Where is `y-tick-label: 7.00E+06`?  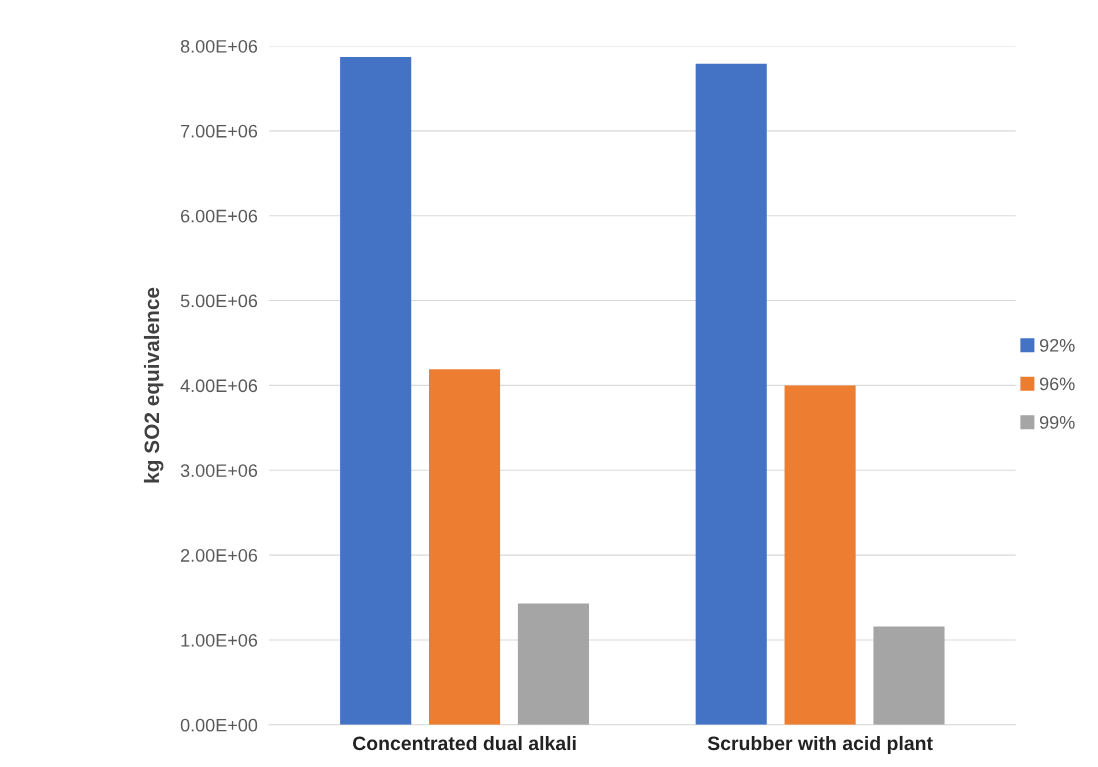 y-tick-label: 7.00E+06 is located at coordinates (219, 131).